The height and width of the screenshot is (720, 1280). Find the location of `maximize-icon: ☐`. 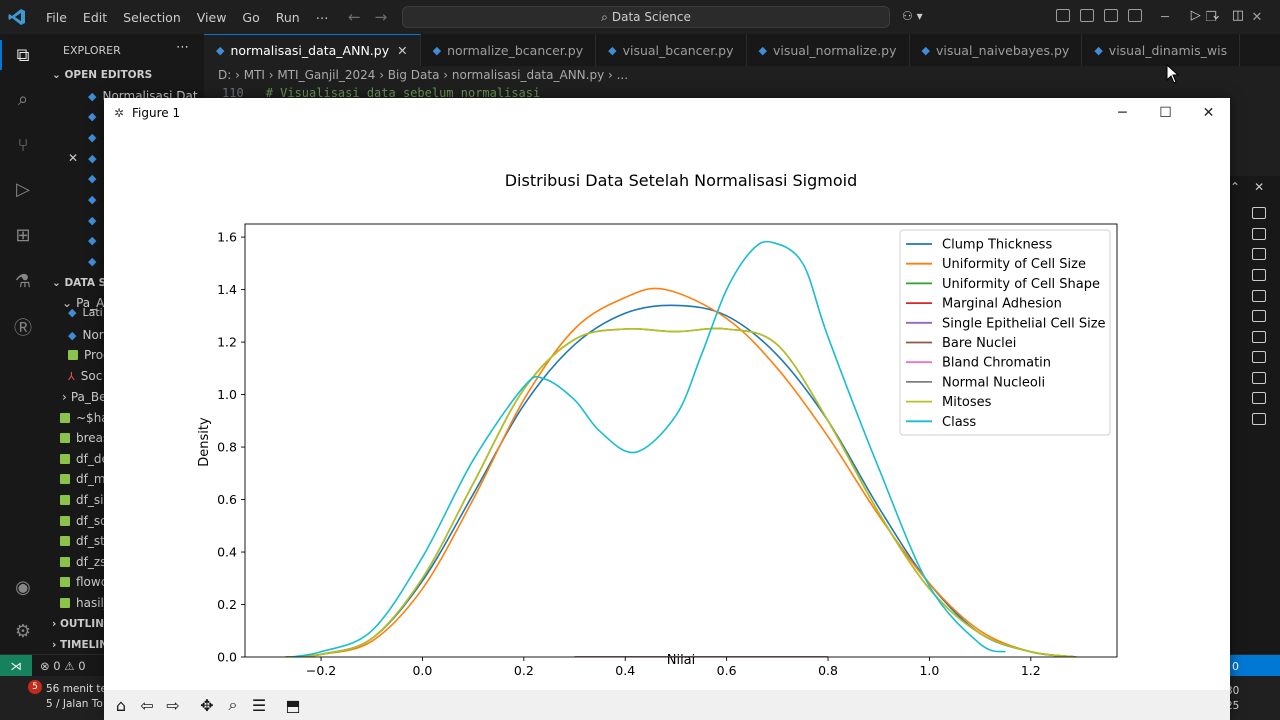

maximize-icon: ☐ is located at coordinates (1165, 113).